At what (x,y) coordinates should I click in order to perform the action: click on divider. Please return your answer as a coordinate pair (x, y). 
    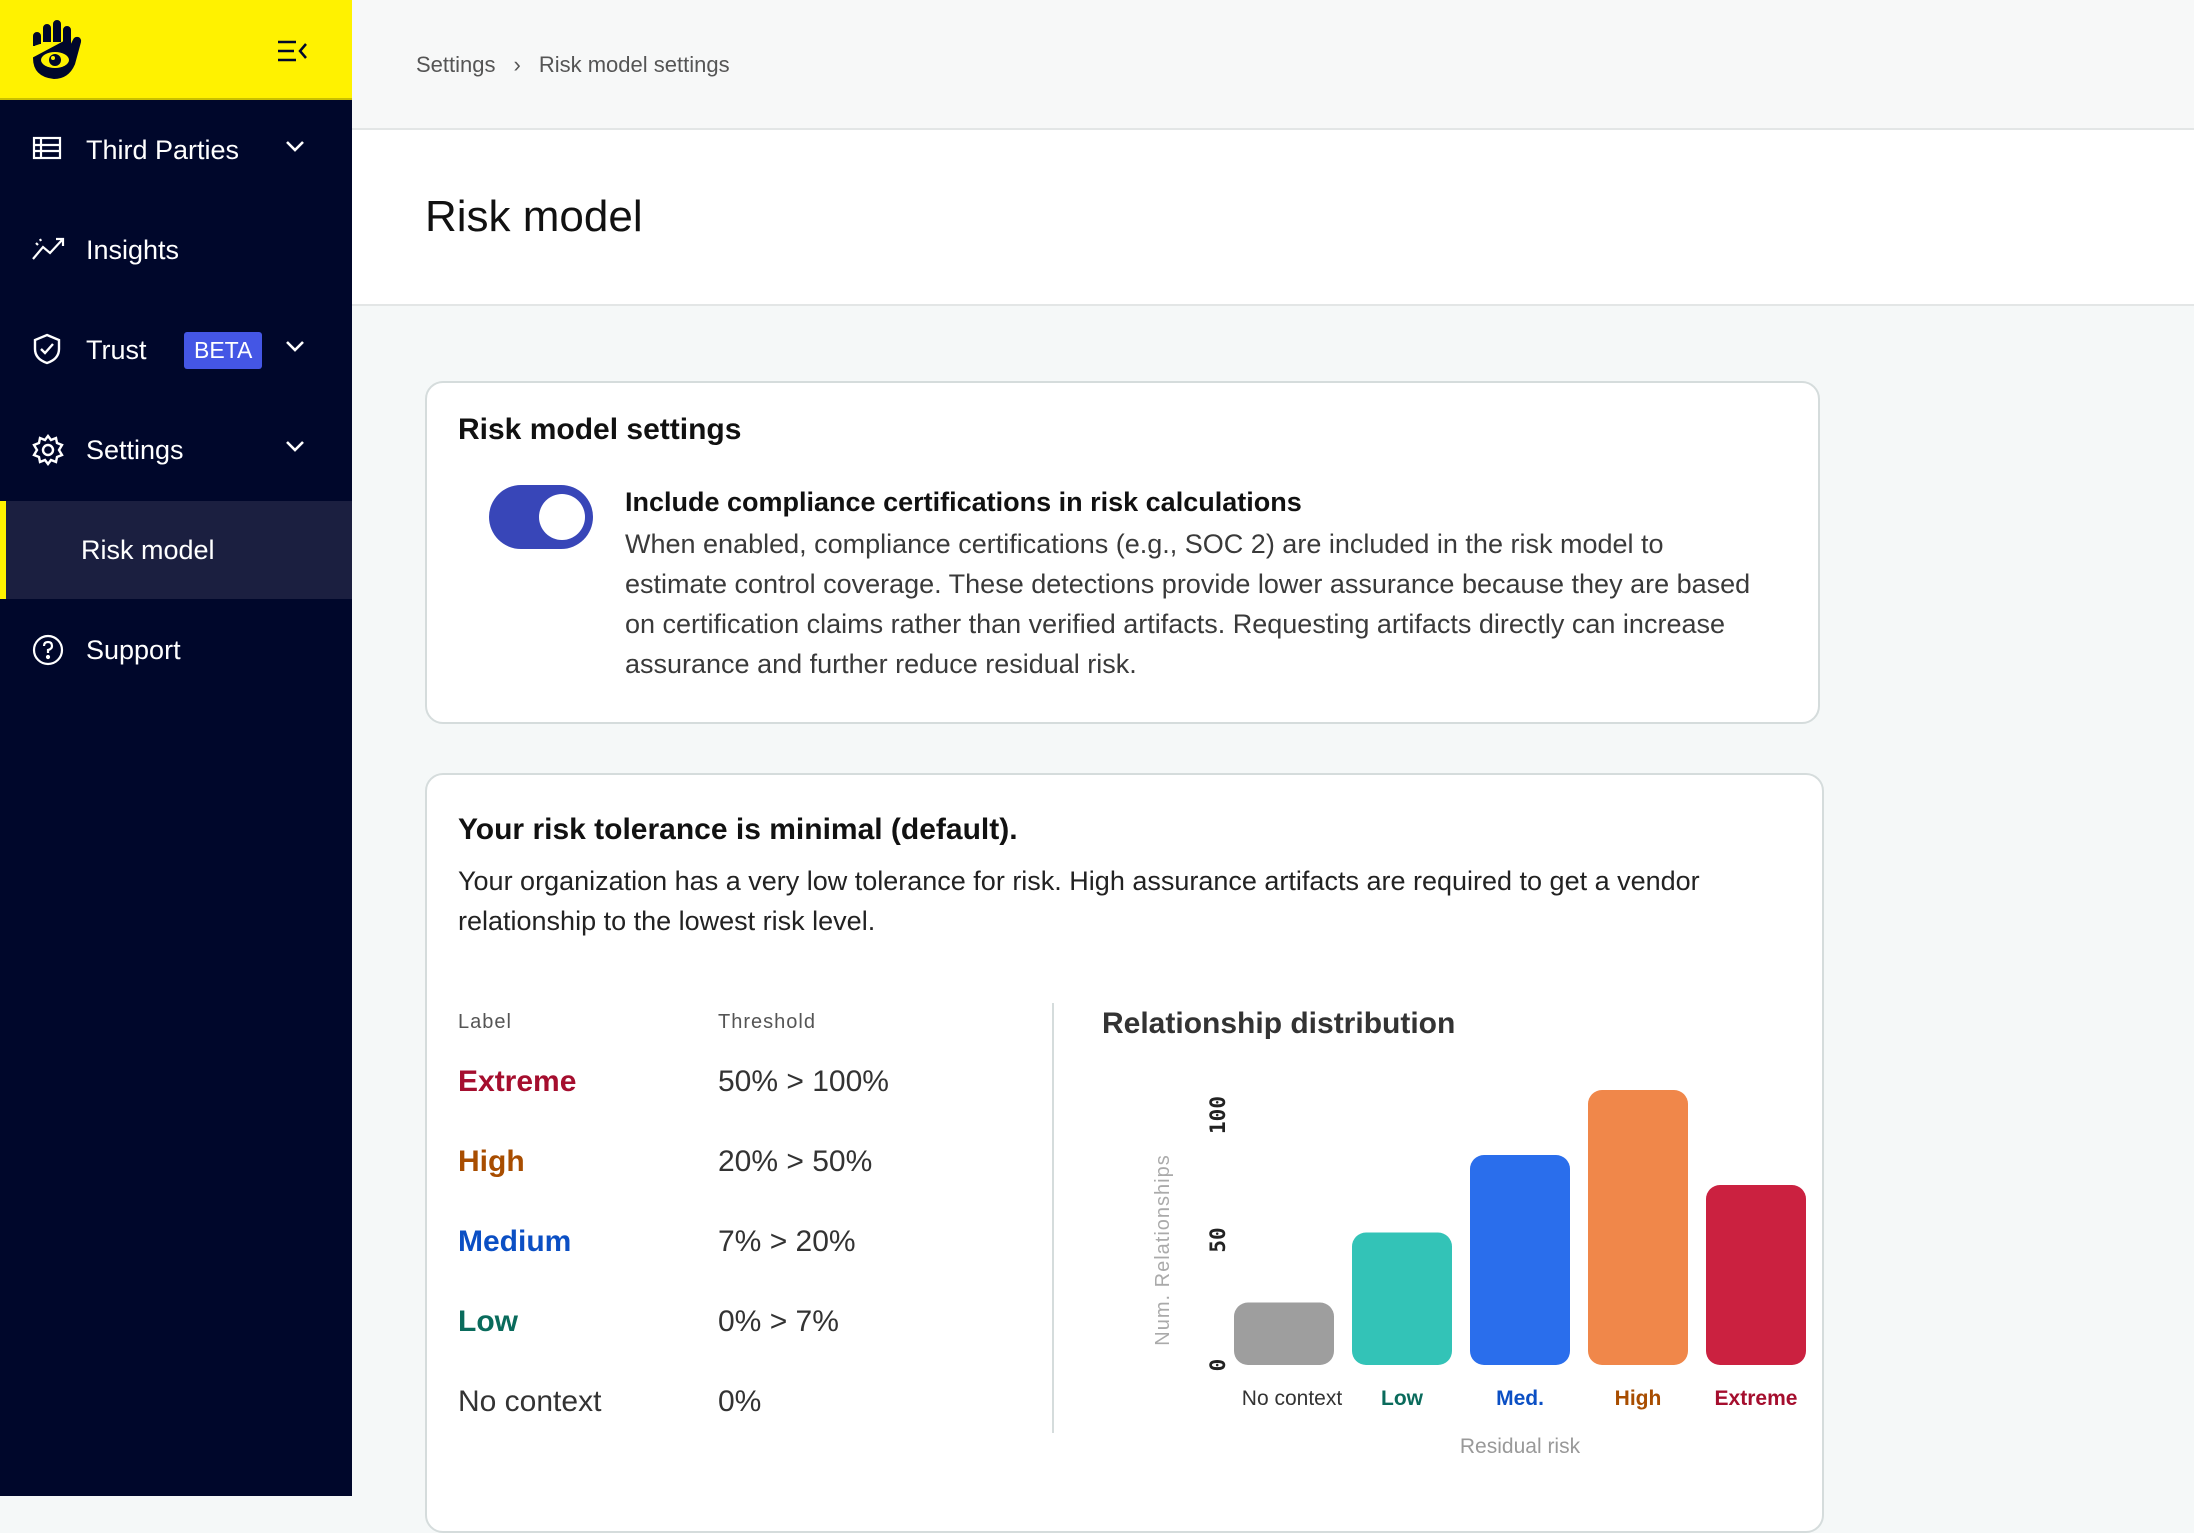
    Looking at the image, I should click on (1053, 1218).